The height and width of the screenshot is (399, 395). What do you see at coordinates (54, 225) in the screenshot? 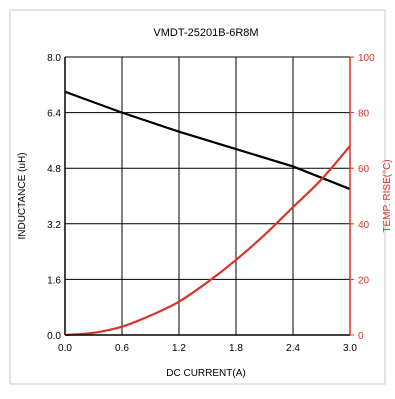
I see `y-left-tick-label: 3.2` at bounding box center [54, 225].